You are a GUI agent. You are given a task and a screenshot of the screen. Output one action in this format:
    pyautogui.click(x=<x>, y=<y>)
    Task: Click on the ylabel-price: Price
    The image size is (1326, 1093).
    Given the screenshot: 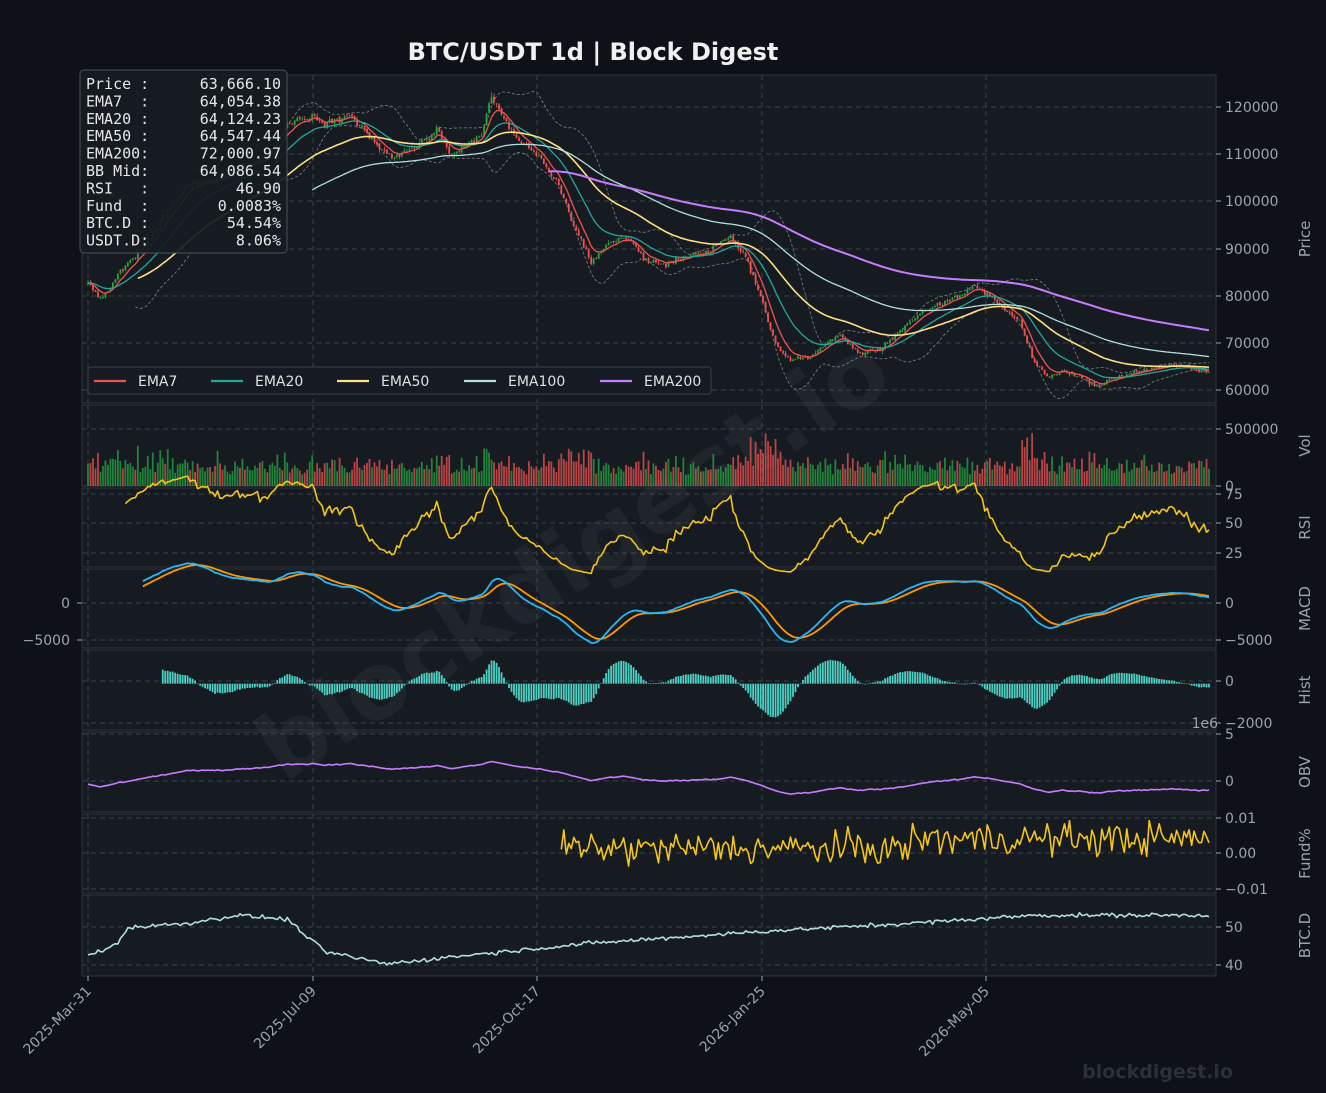 What is the action you would take?
    pyautogui.click(x=1305, y=239)
    